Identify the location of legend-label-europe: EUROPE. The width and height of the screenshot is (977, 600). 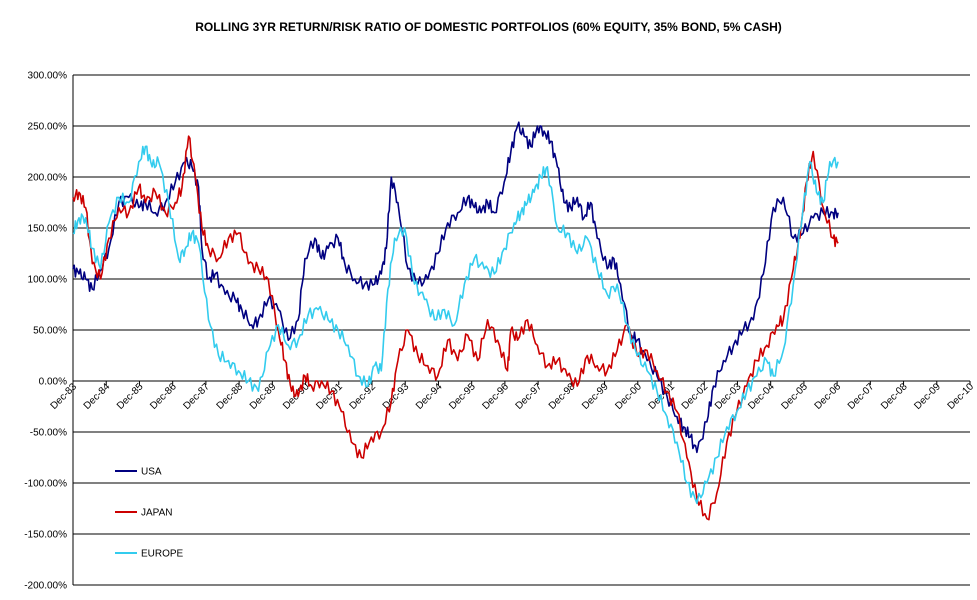
(162, 554).